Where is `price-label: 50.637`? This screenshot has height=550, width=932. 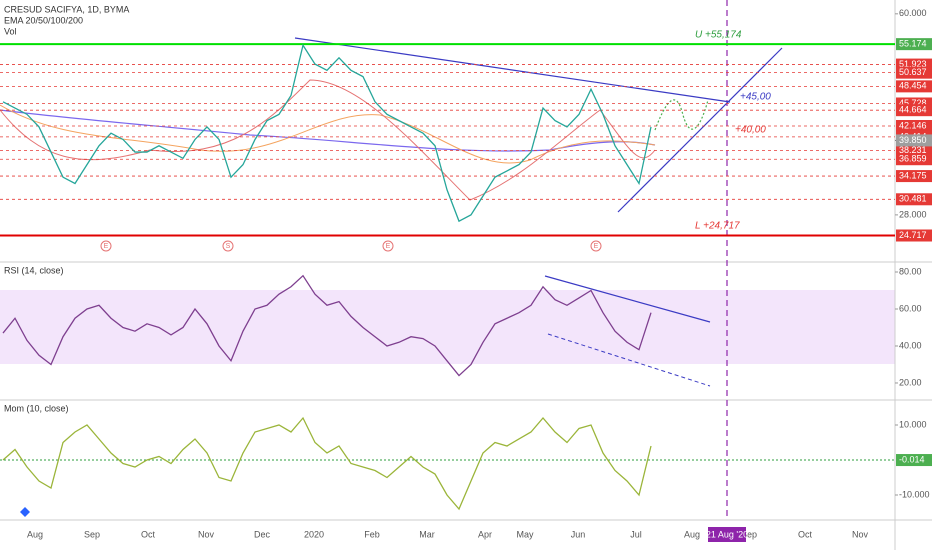
price-label: 50.637 is located at coordinates (913, 72).